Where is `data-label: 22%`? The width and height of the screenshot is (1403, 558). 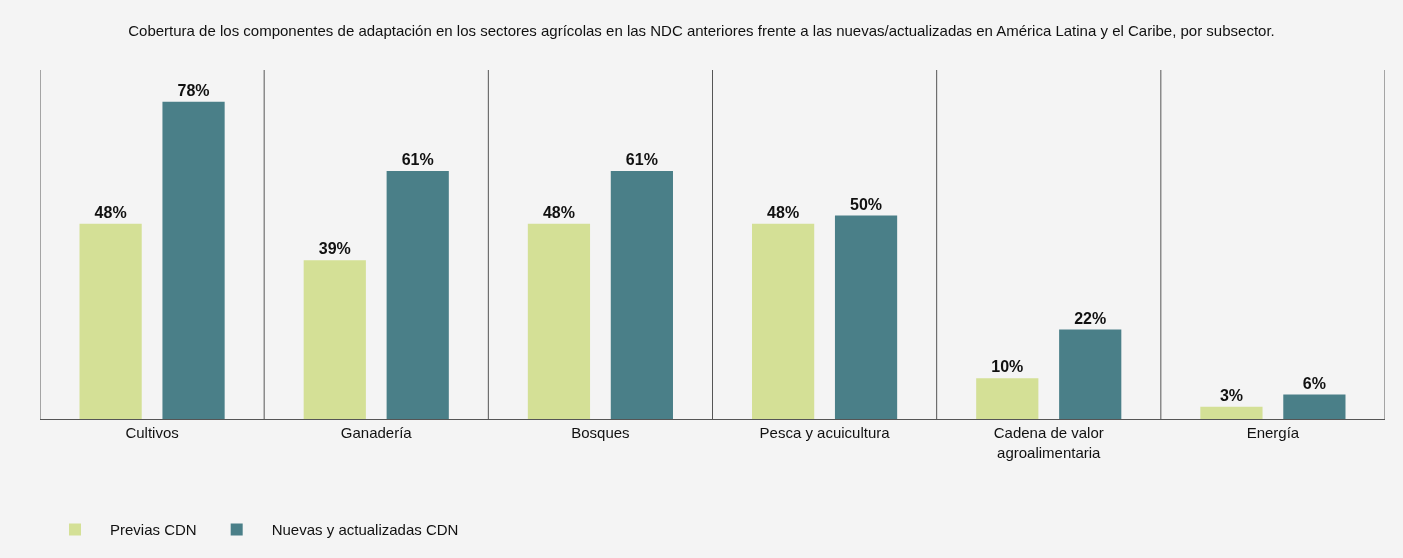
data-label: 22% is located at coordinates (1090, 318).